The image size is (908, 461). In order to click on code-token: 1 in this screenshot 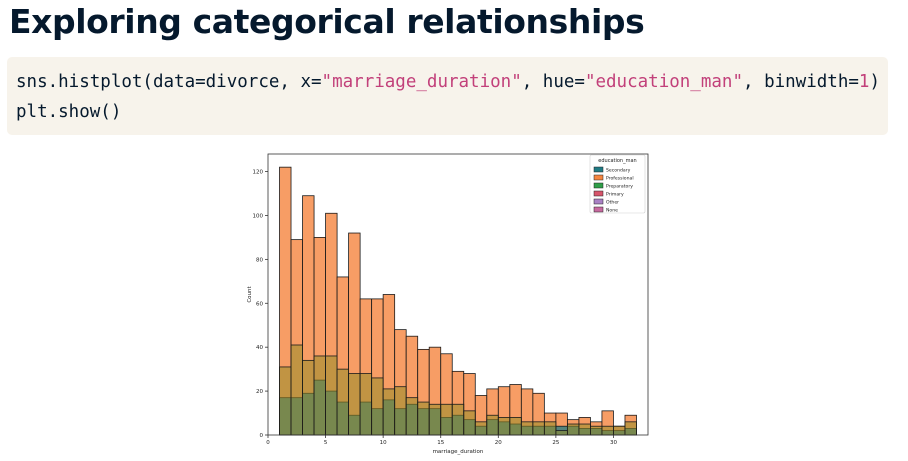, I will do `click(864, 82)`.